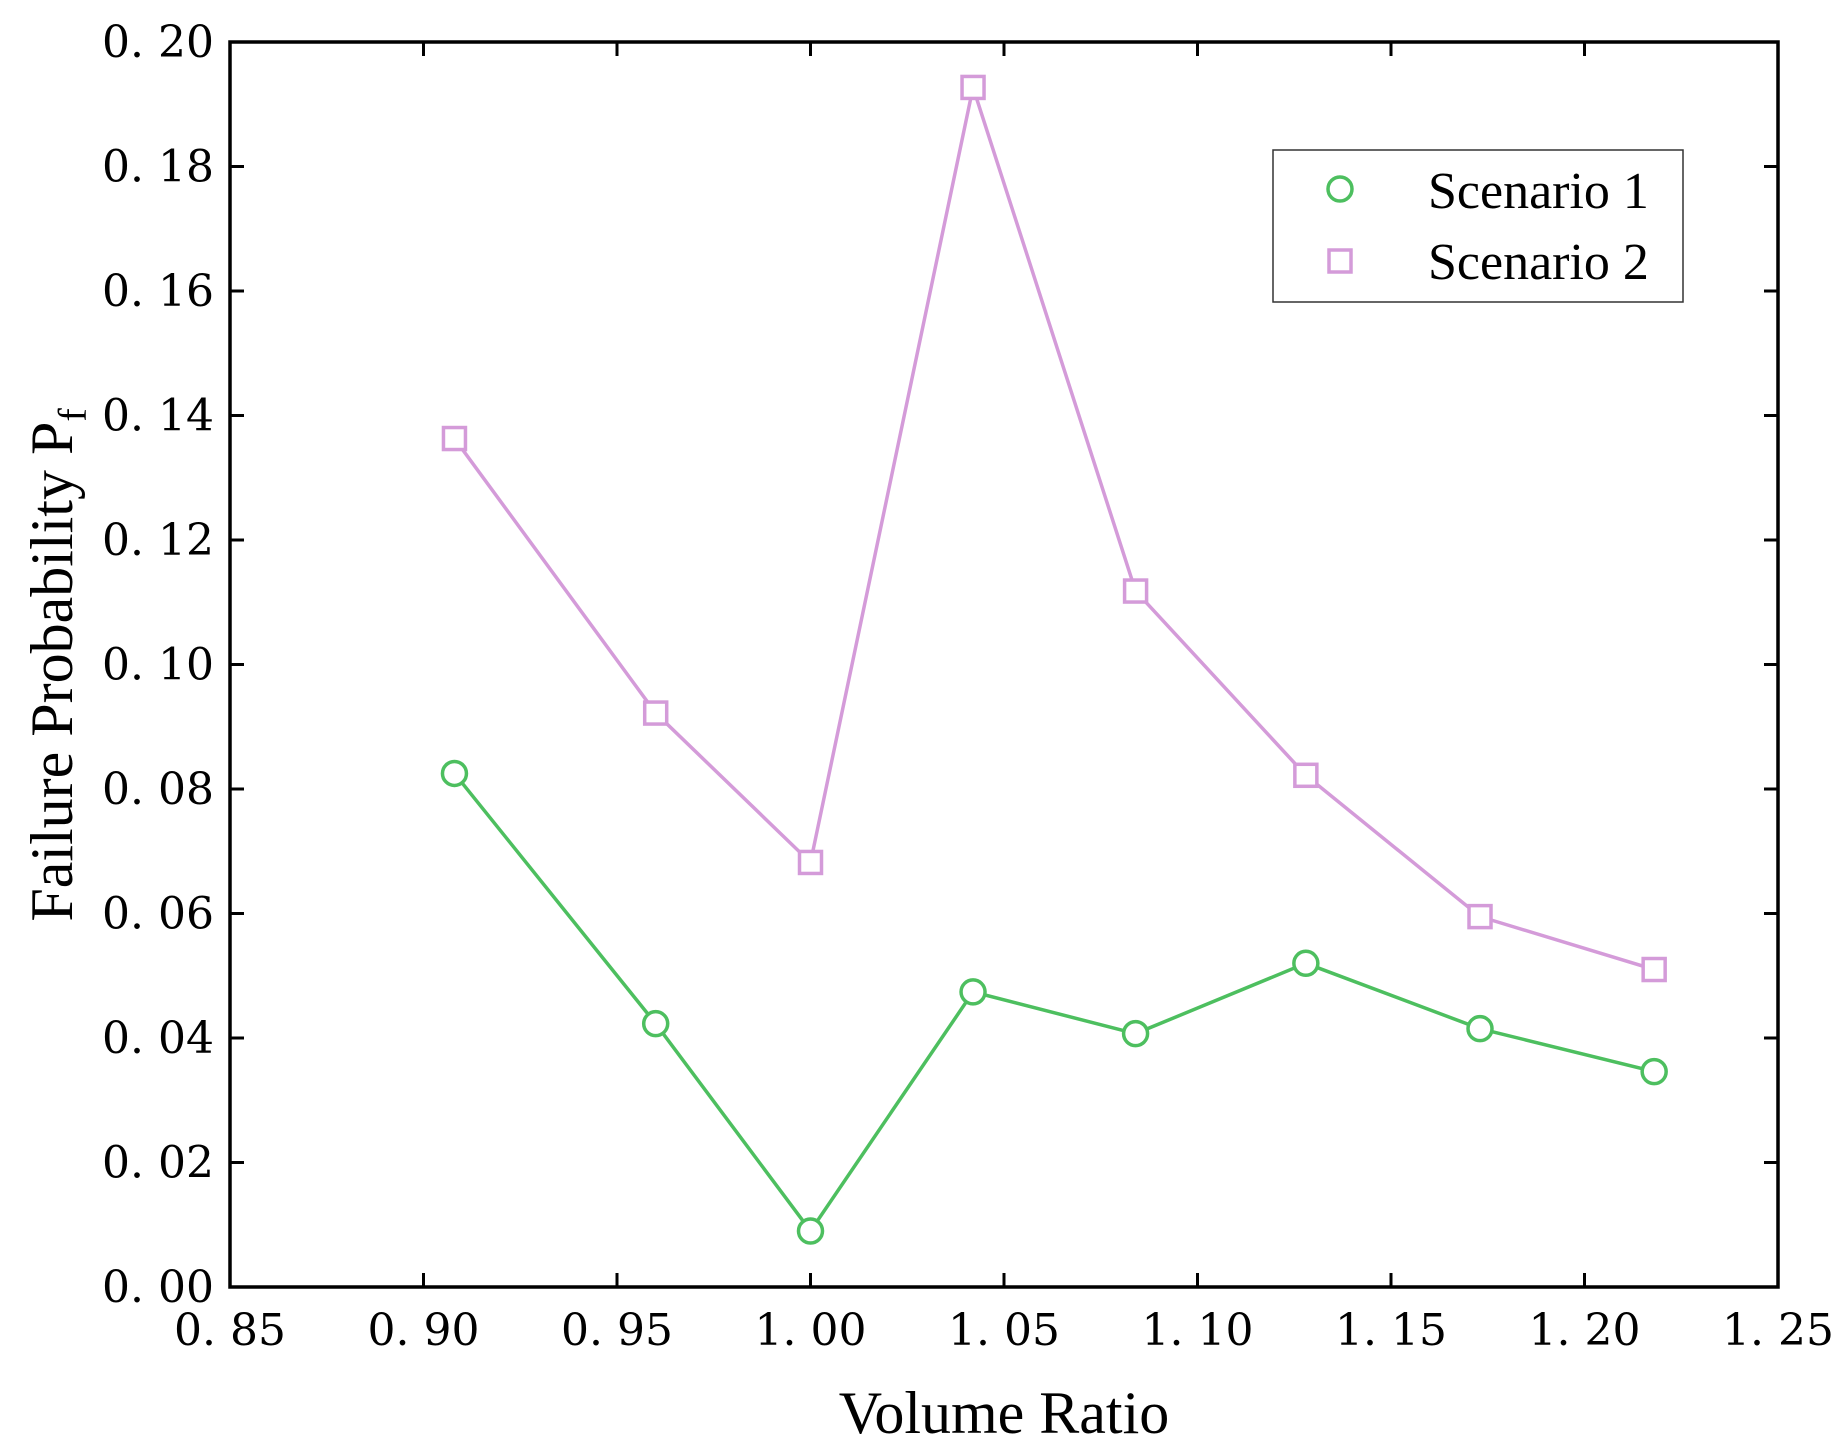 The image size is (1842, 1454). I want to click on y-tick-label: 0. 18, so click(158, 167).